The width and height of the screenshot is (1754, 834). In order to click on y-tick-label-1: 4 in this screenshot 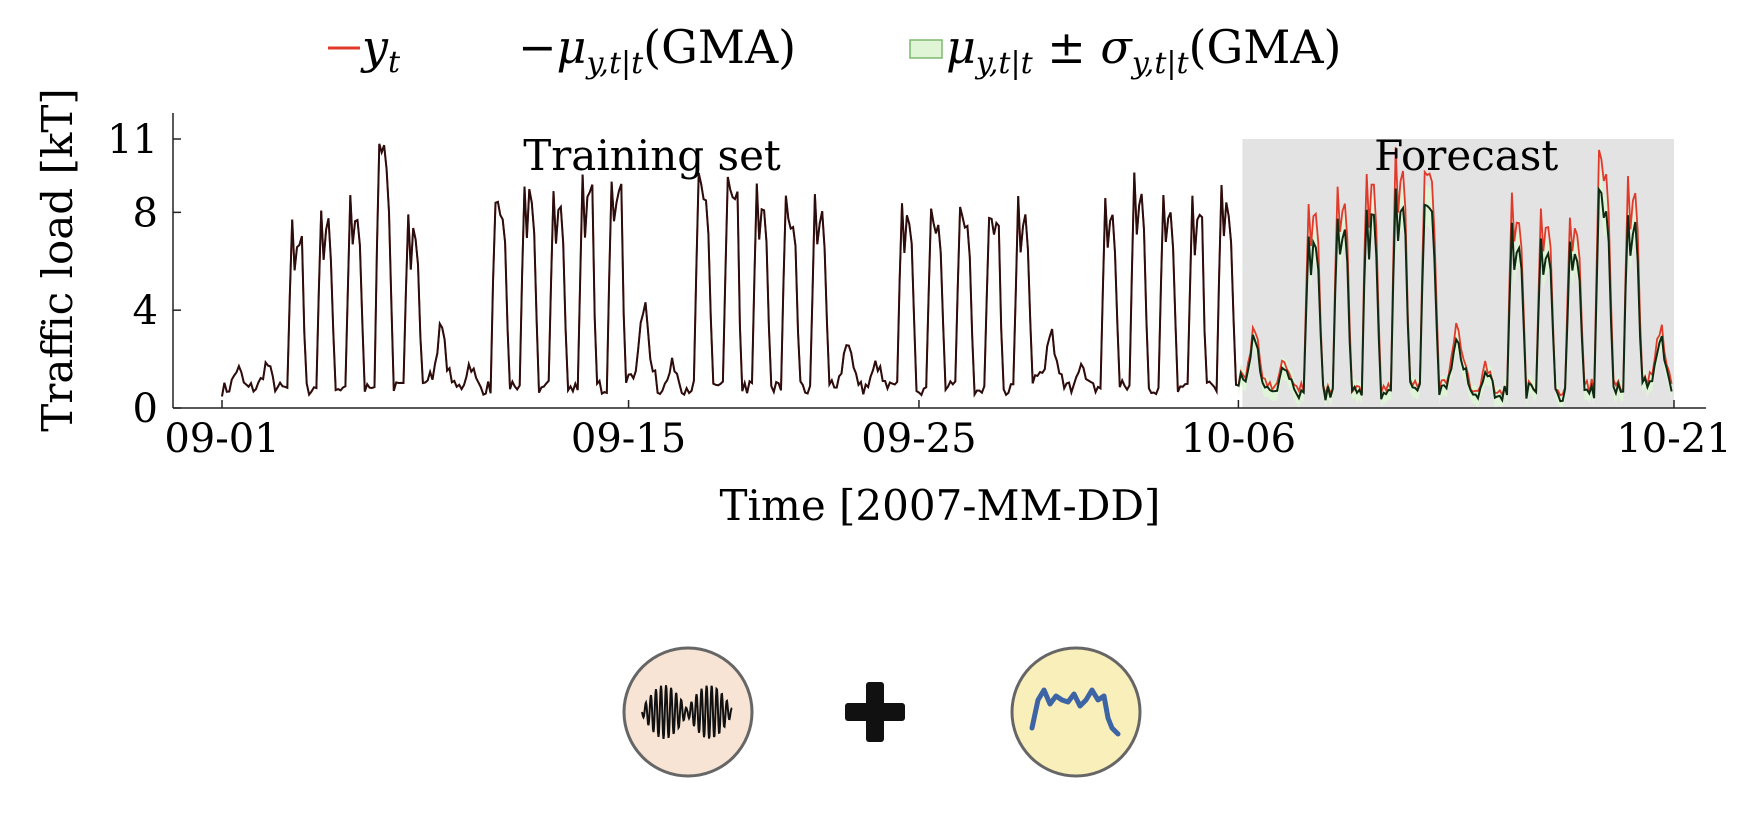, I will do `click(145, 311)`.